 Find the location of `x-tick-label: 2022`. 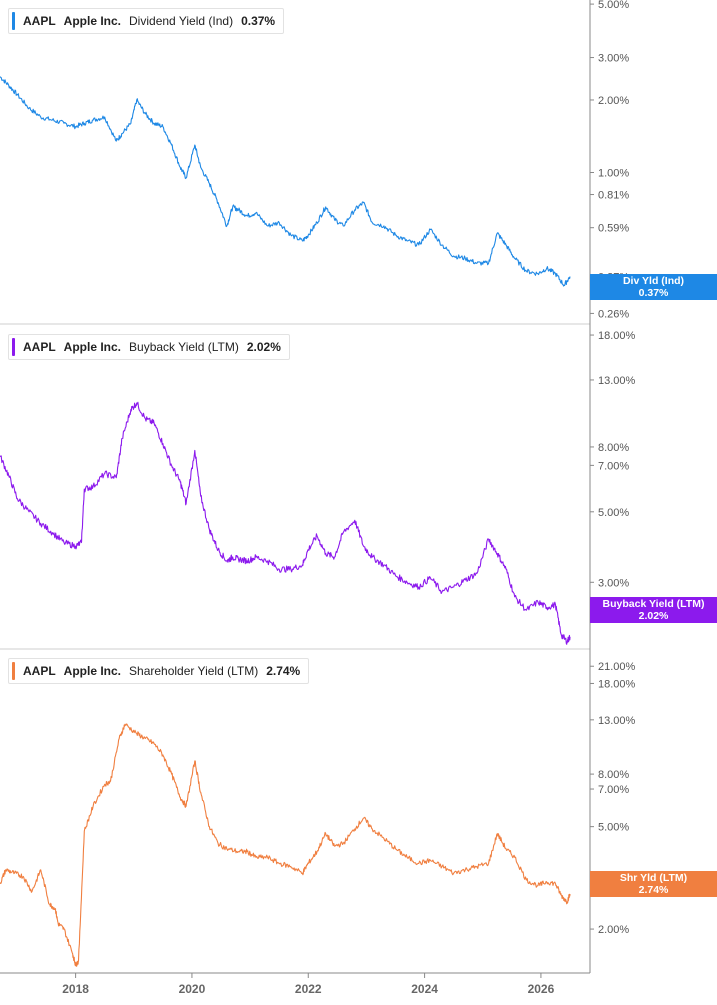

x-tick-label: 2022 is located at coordinates (308, 989).